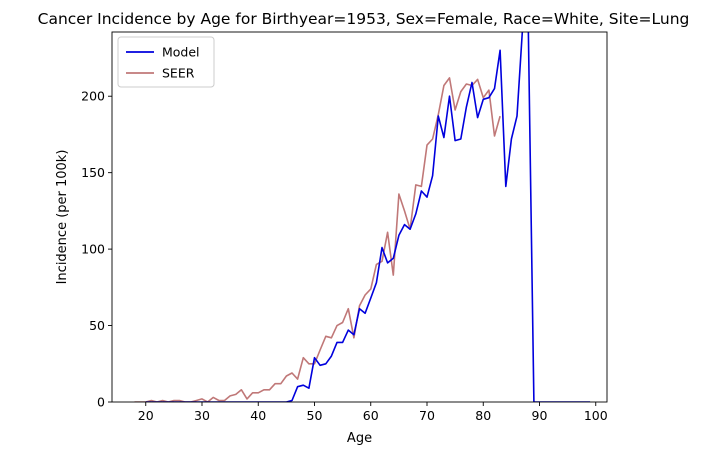 The image size is (718, 455). Describe the element at coordinates (427, 415) in the screenshot. I see `x-tick-label: 70` at that location.